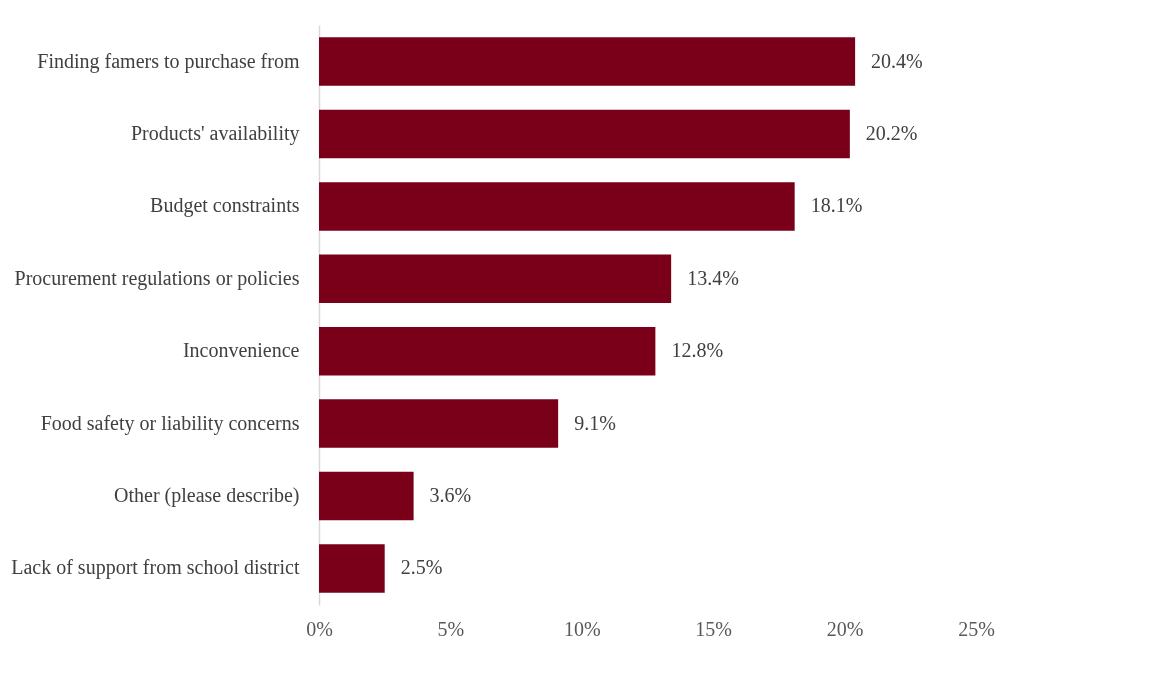 Image resolution: width=1160 pixels, height=677 pixels. I want to click on x-tick-label: 0%, so click(319, 628).